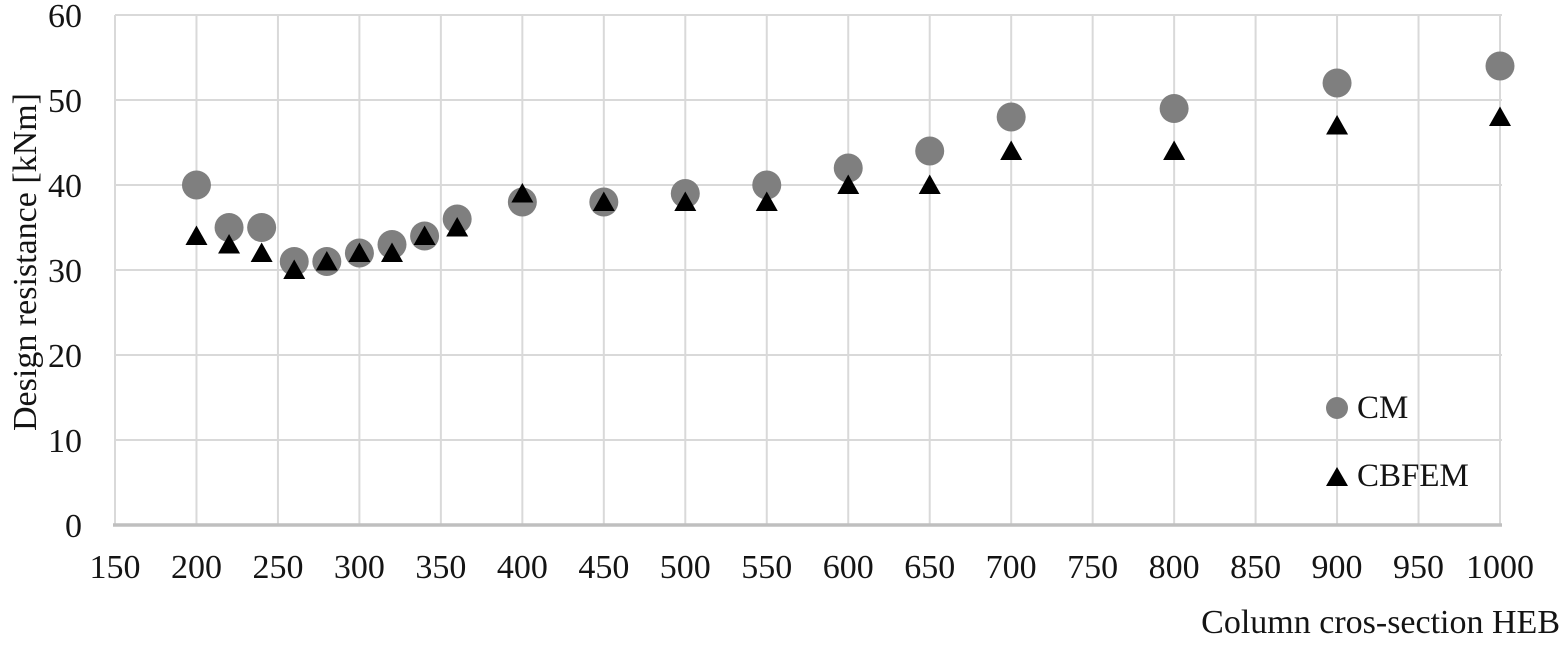  Describe the element at coordinates (1337, 567) in the screenshot. I see `x-tick-label: 900` at that location.